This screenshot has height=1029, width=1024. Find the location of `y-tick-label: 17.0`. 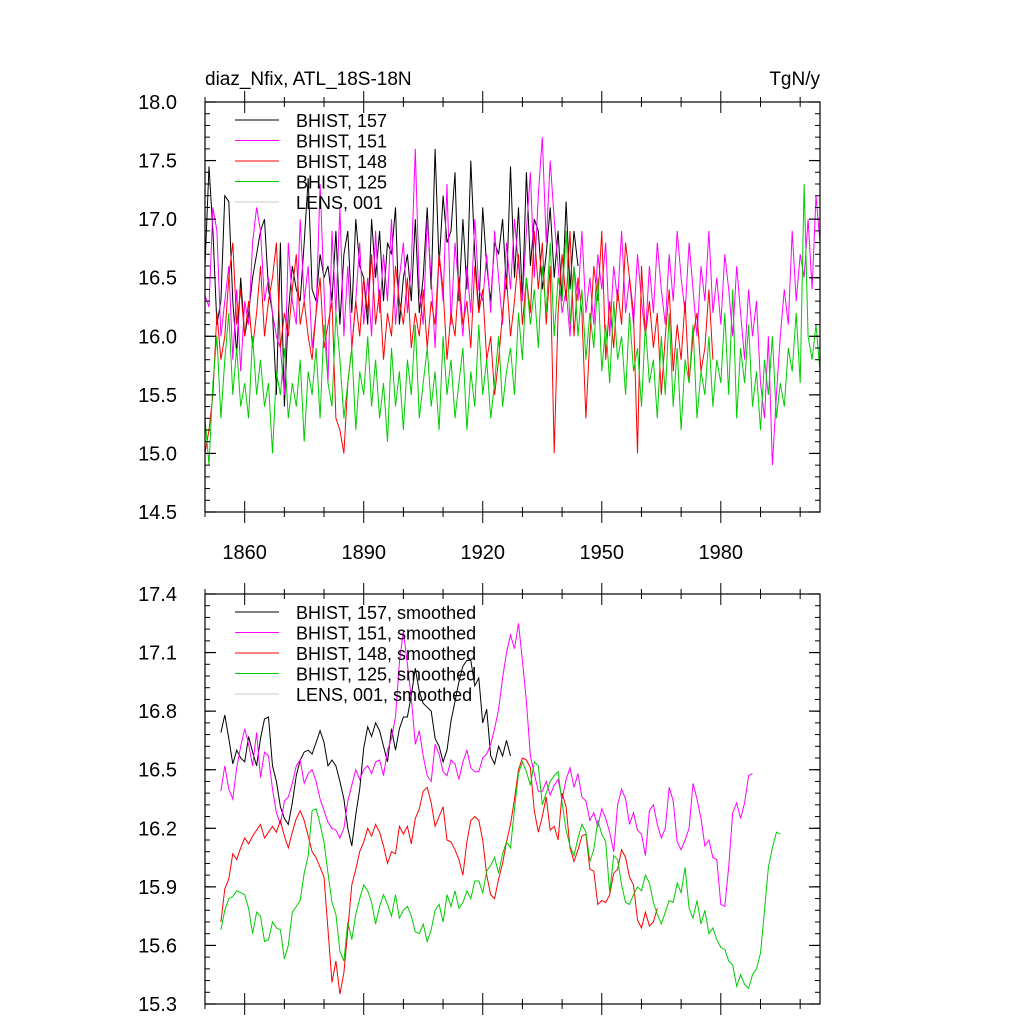

y-tick-label: 17.0 is located at coordinates (157, 220).